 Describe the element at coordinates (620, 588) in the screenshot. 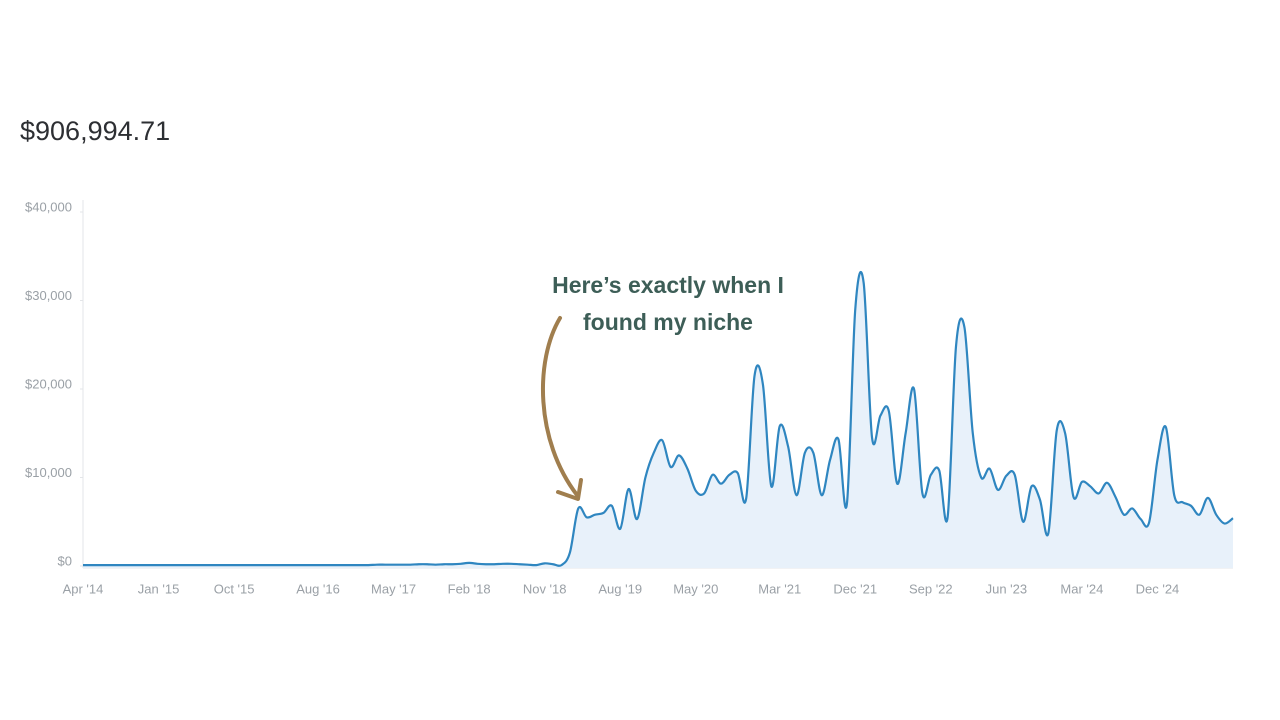

I see `x-tick-label: Aug '19` at that location.